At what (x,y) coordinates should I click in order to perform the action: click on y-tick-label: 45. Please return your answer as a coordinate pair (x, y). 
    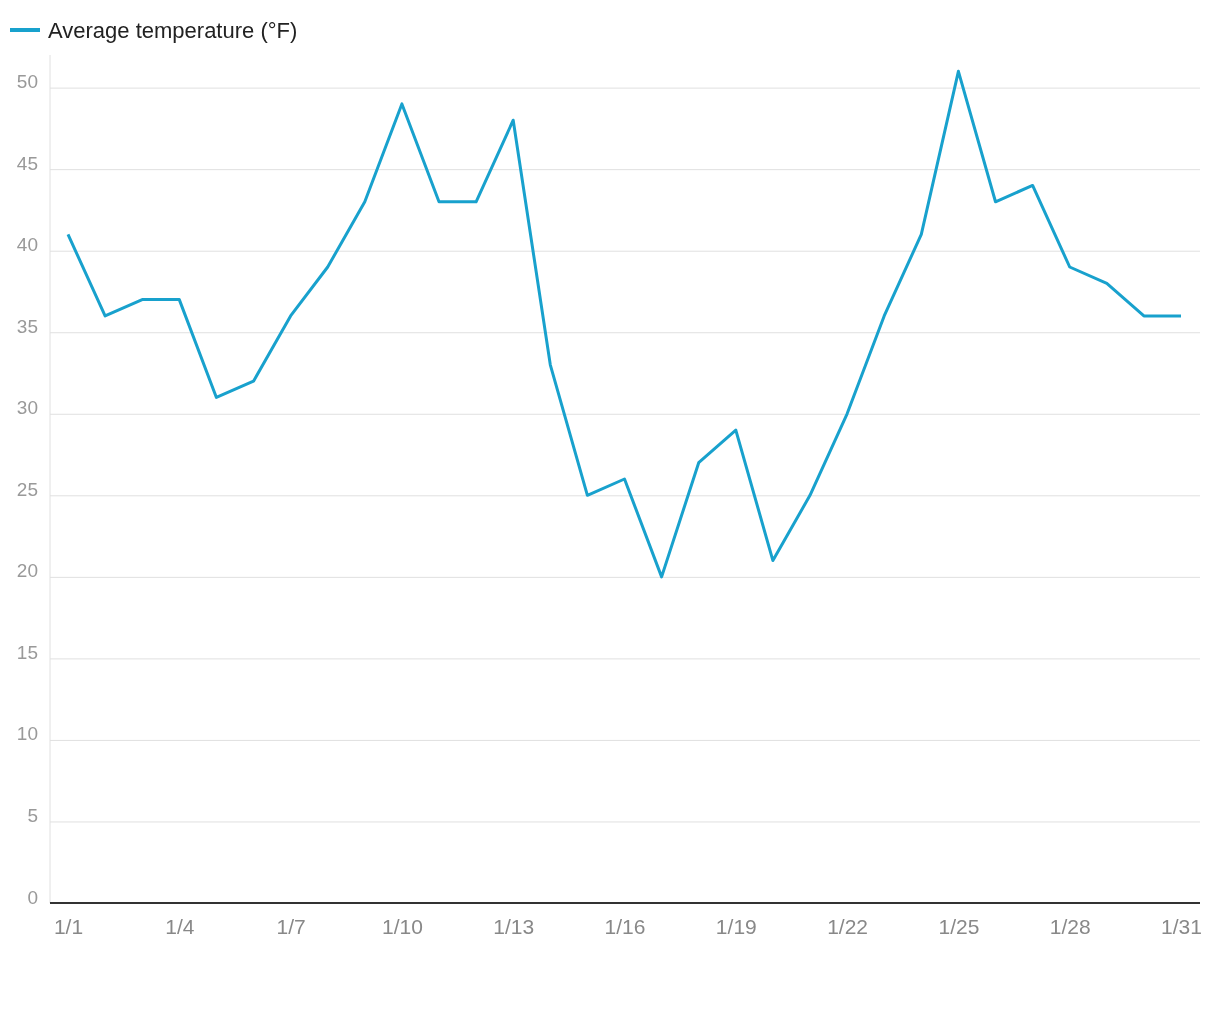
    Looking at the image, I should click on (27, 163).